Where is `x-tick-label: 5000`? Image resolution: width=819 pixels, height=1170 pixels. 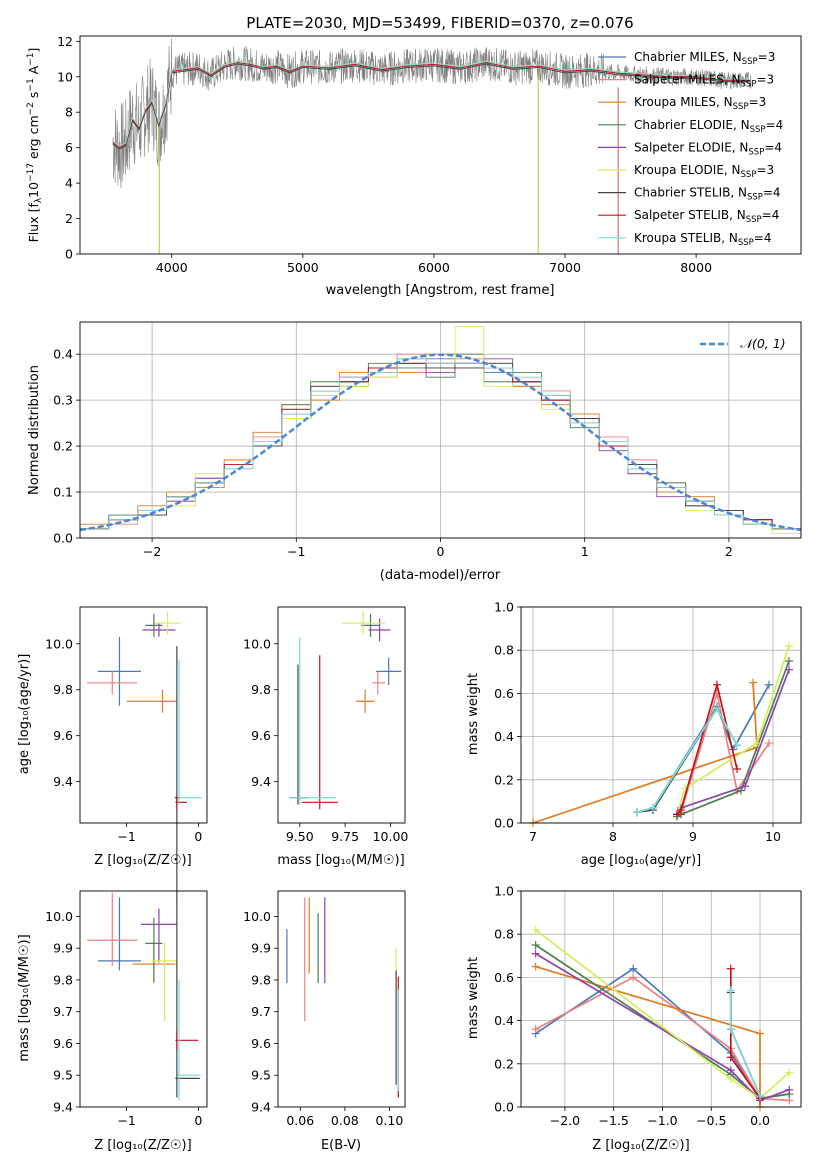
x-tick-label: 5000 is located at coordinates (303, 267).